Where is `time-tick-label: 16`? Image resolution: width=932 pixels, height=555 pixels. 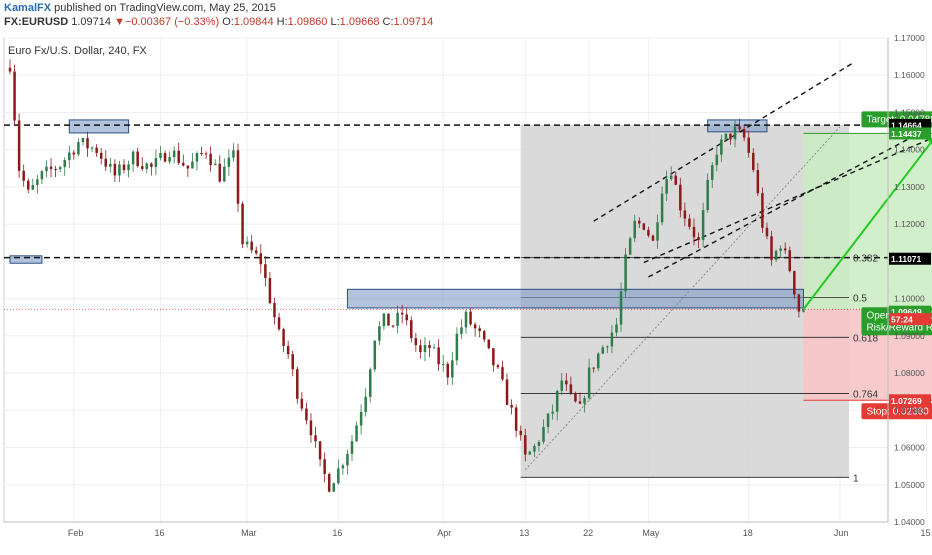
time-tick-label: 16 is located at coordinates (159, 533).